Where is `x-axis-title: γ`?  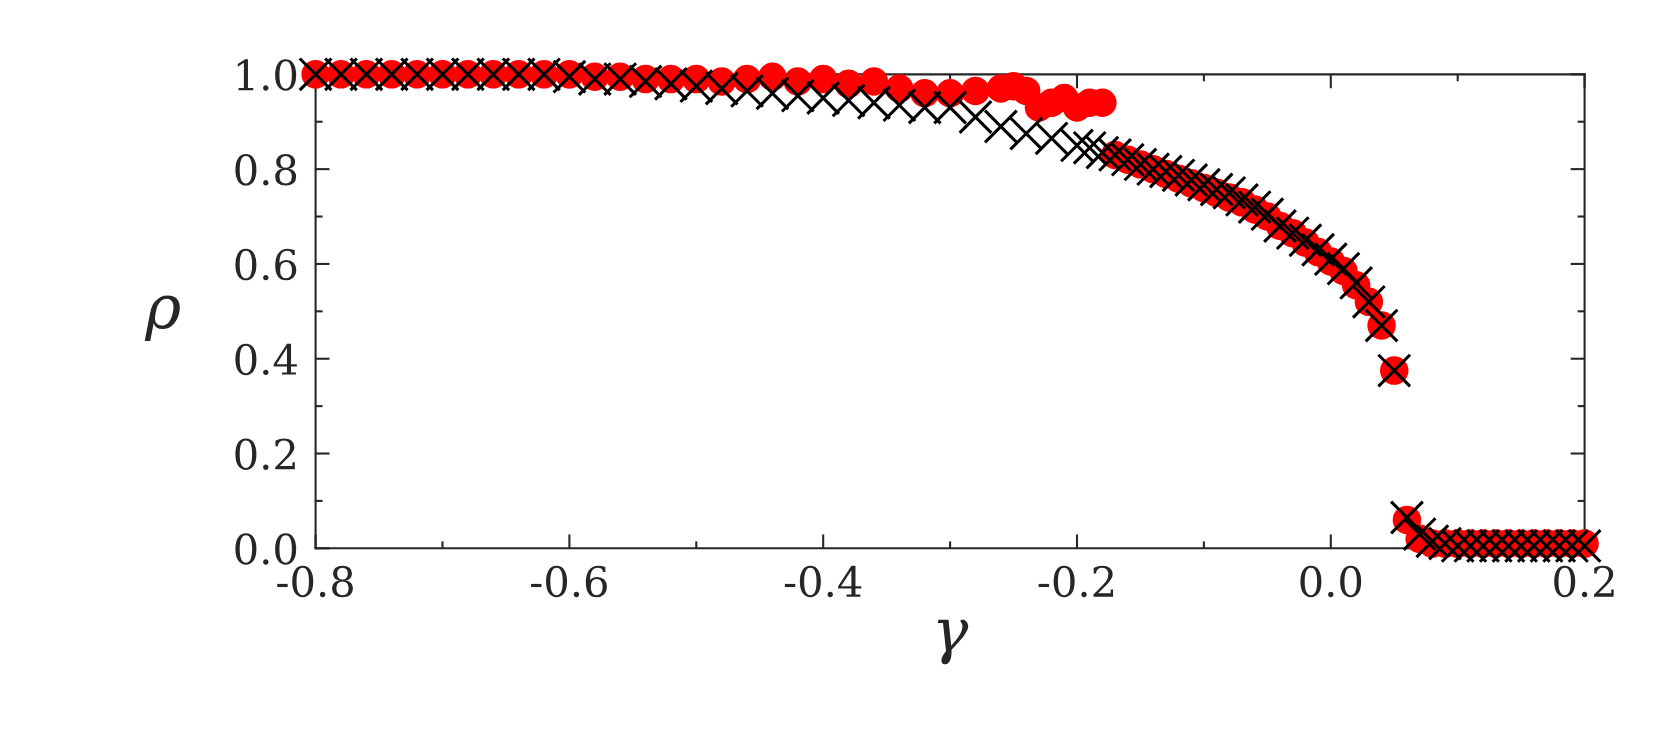 x-axis-title: γ is located at coordinates (953, 642).